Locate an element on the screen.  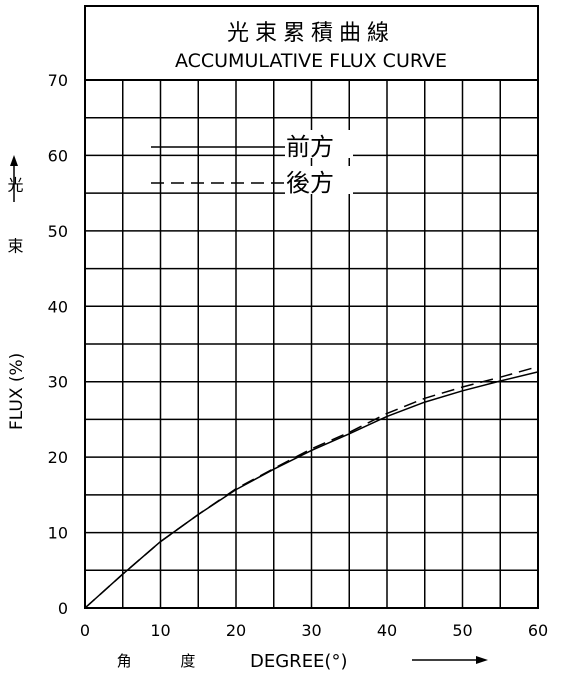
legend-label-rear: 後方 is located at coordinates (310, 183).